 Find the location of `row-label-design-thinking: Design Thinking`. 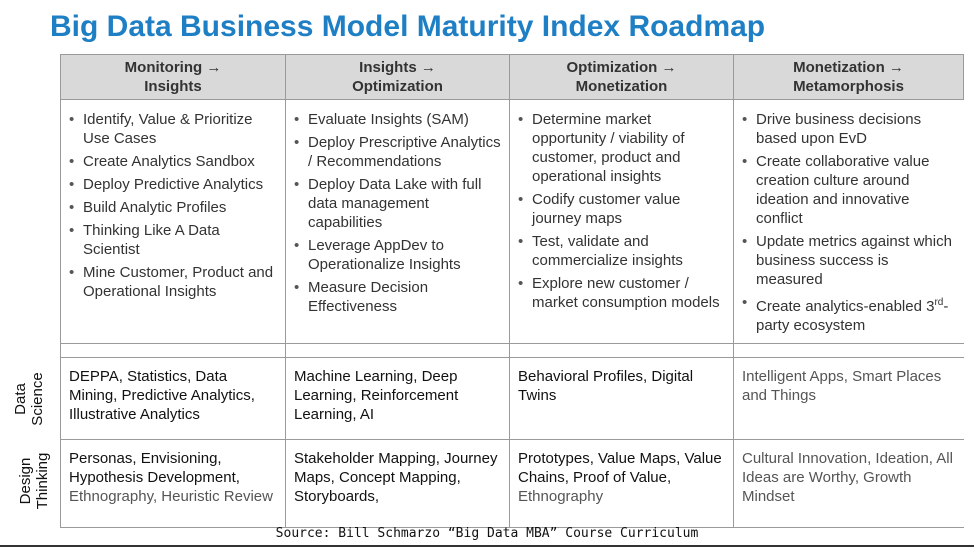

row-label-design-thinking: Design Thinking is located at coordinates (35, 481).